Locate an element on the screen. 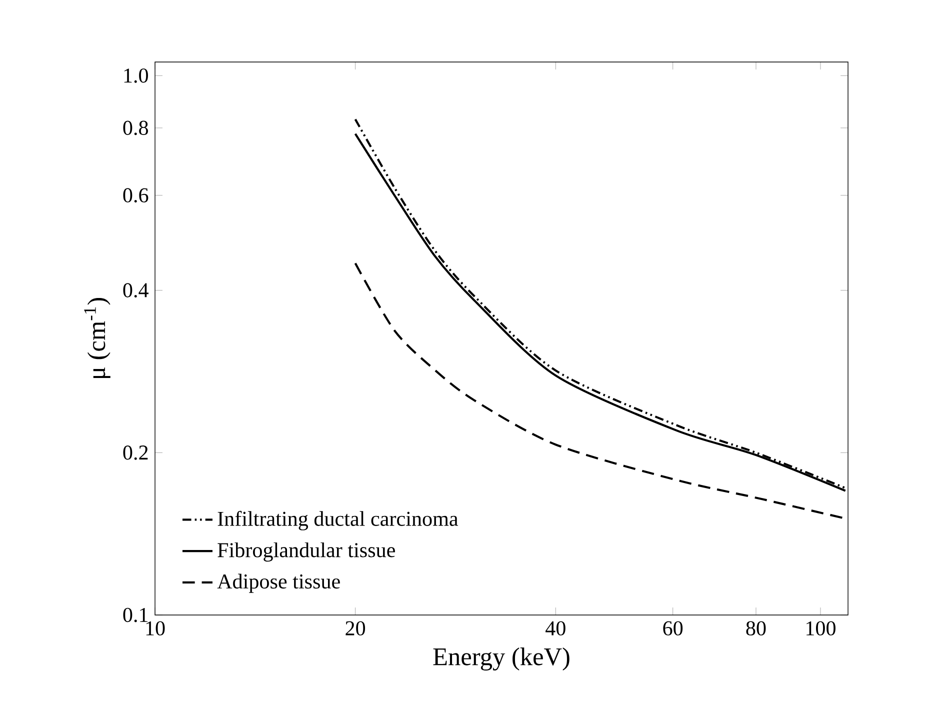 The image size is (933, 710). y-axis-title: μ (cm$^{-1}$) is located at coordinates (97, 338).